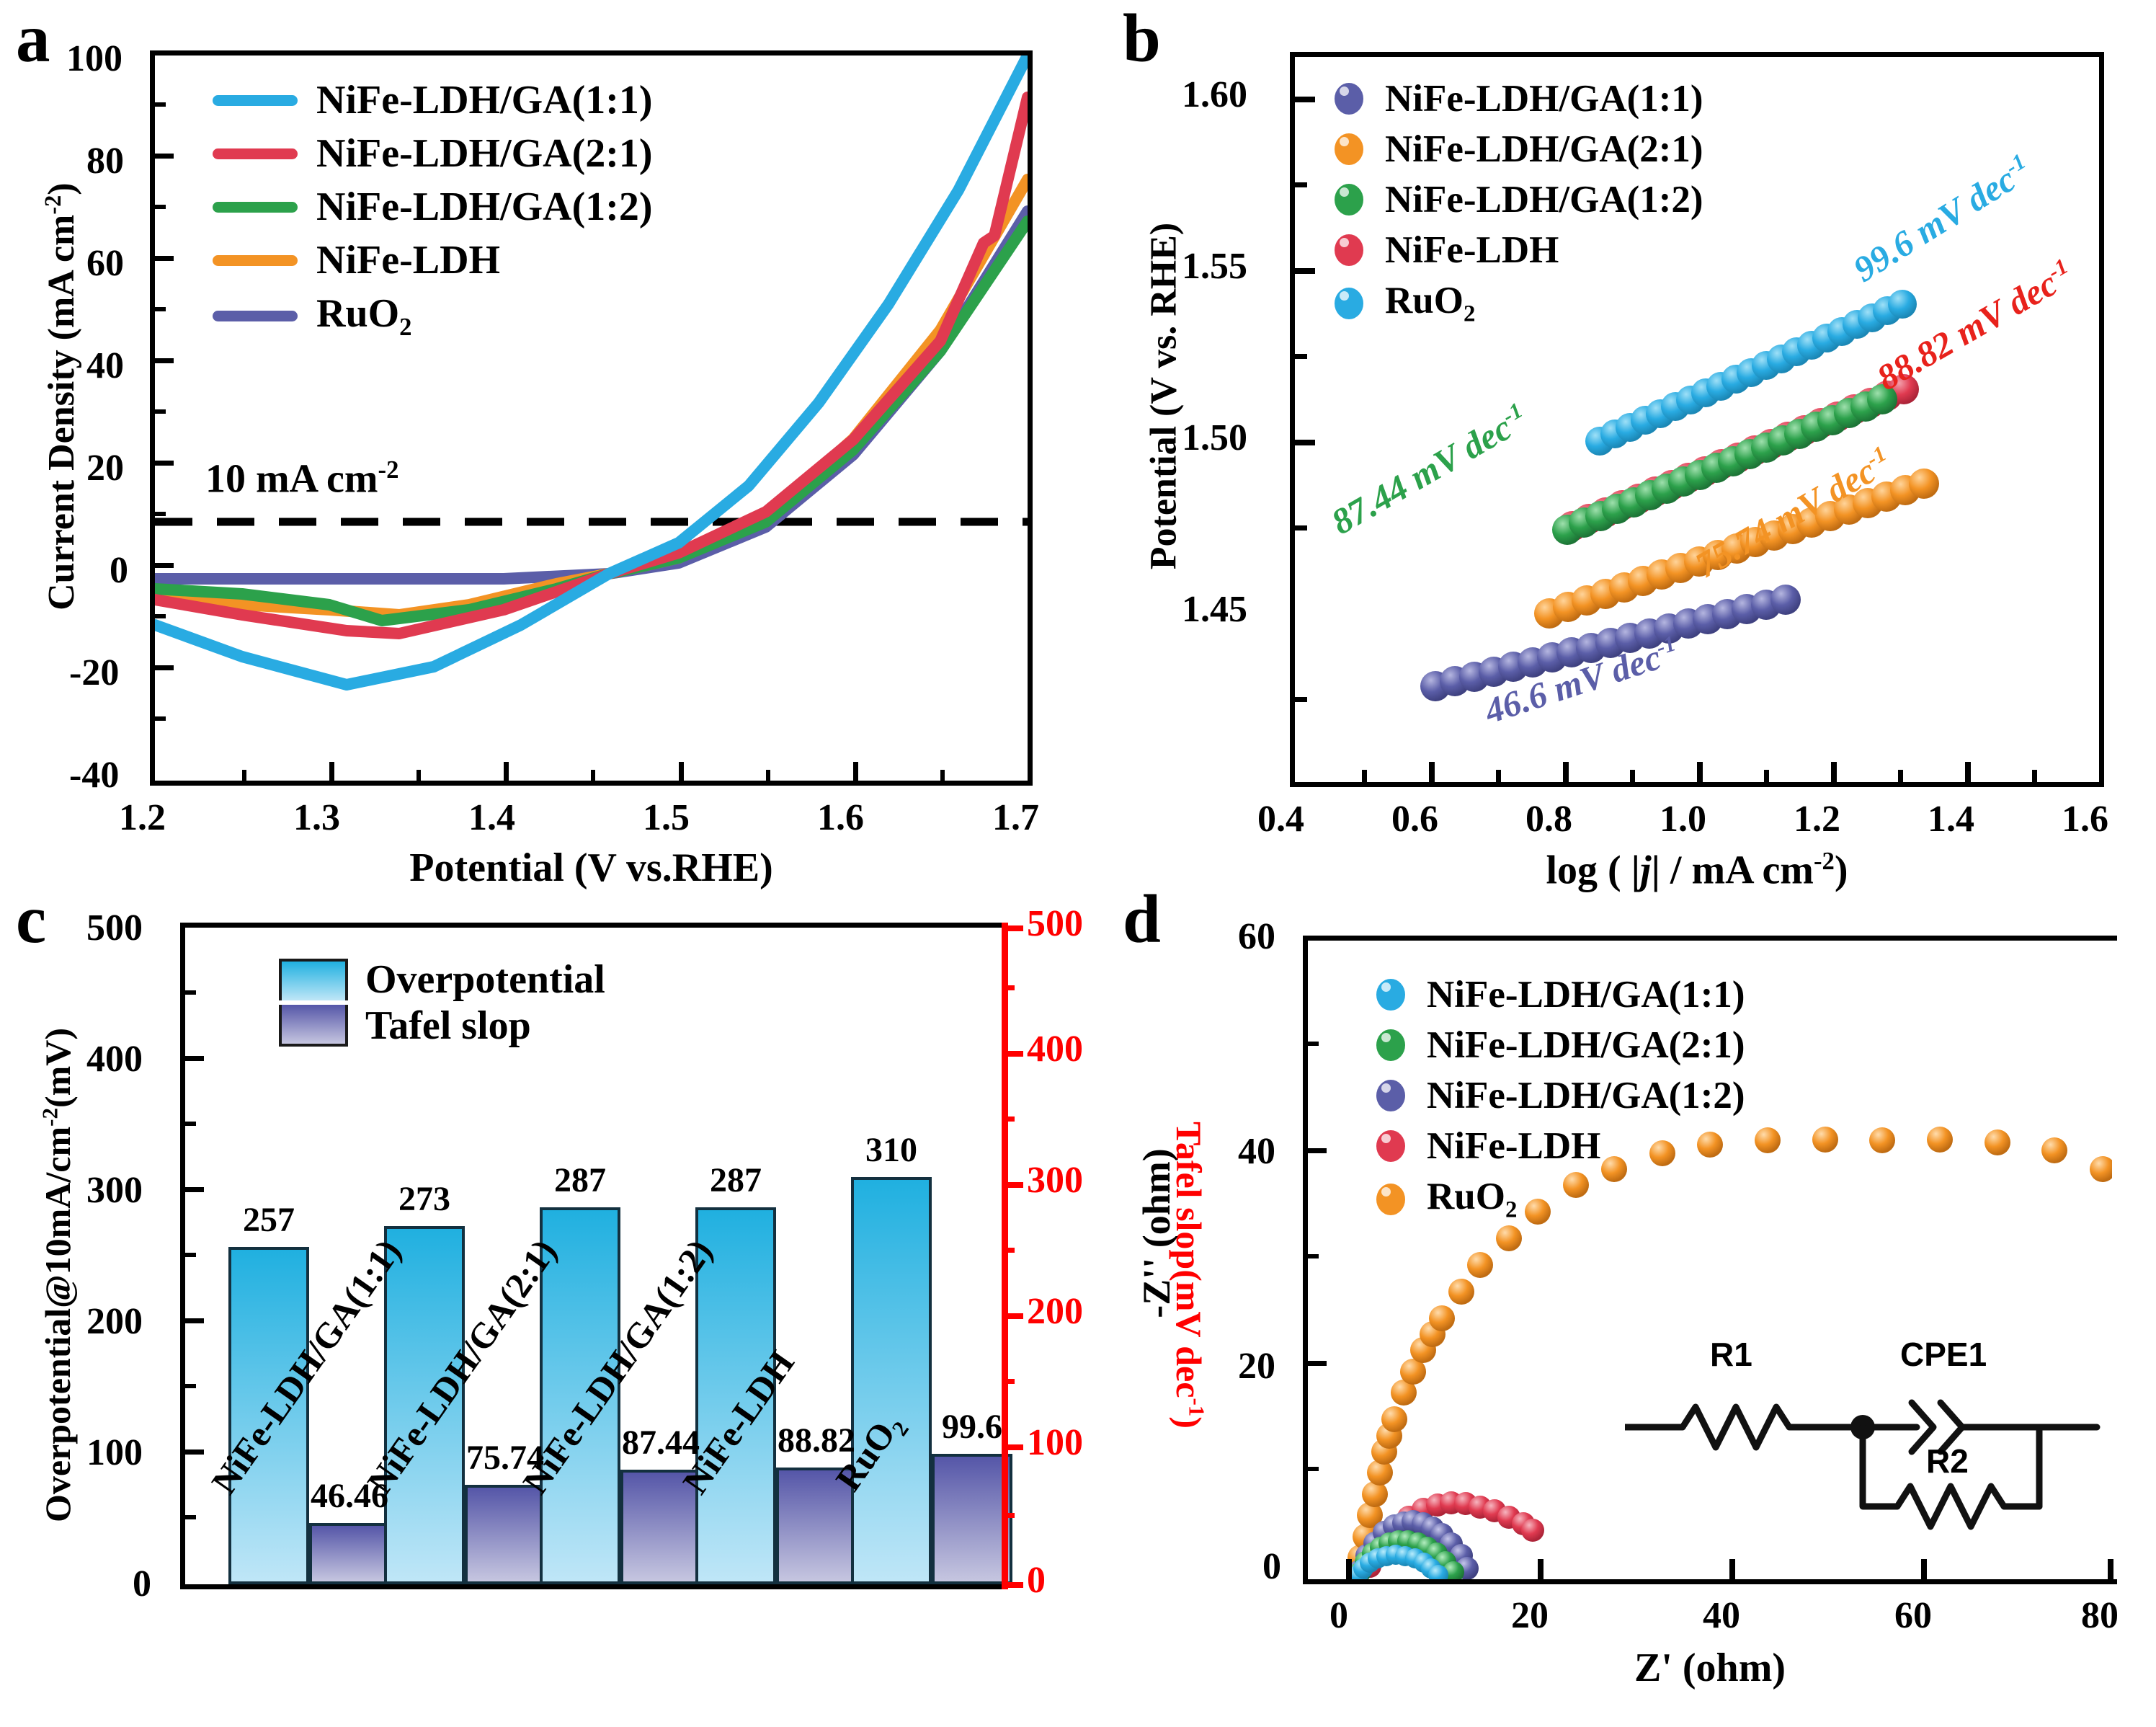 Image resolution: width=2156 pixels, height=1727 pixels. What do you see at coordinates (591, 373) in the screenshot?
I see `panel-a-curves` at bounding box center [591, 373].